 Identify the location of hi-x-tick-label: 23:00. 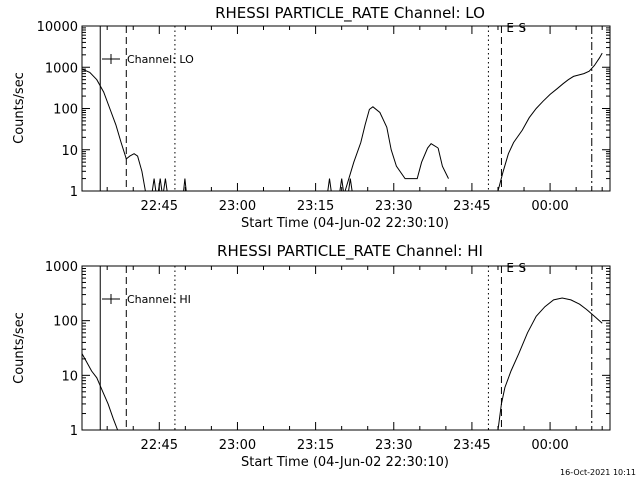
(237, 445).